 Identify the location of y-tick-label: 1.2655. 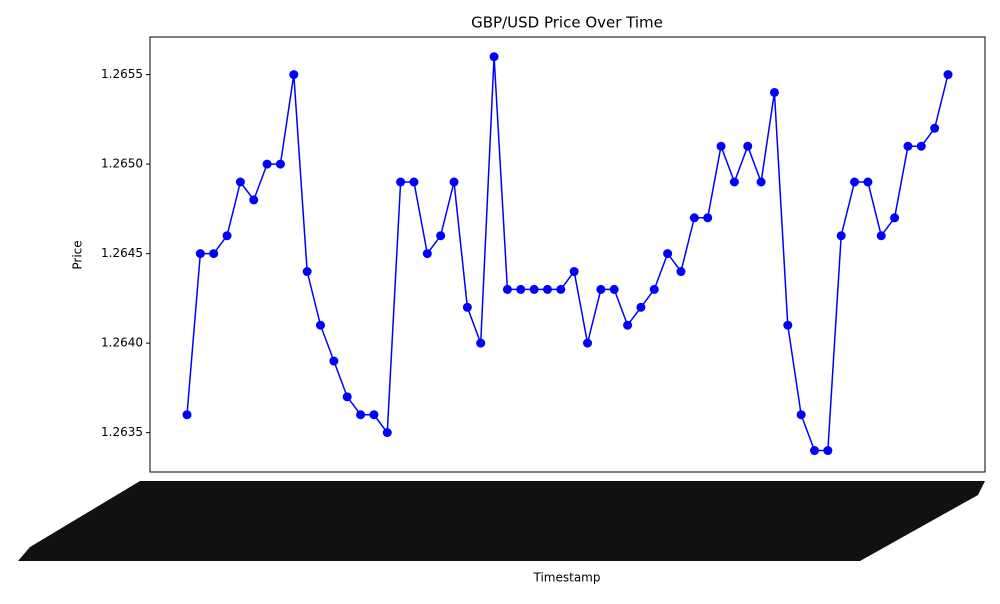
(122, 74).